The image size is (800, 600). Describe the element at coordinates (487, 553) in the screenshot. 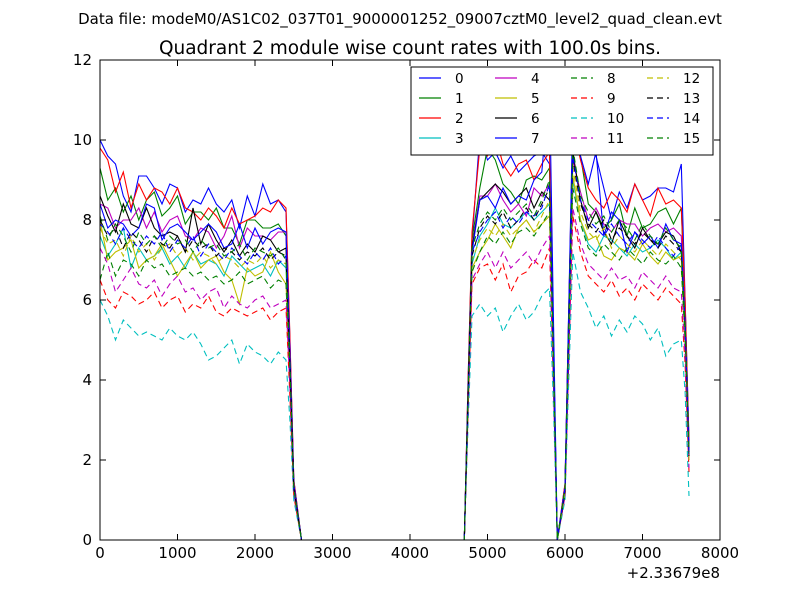

I see `x-tick-label: 5000` at that location.